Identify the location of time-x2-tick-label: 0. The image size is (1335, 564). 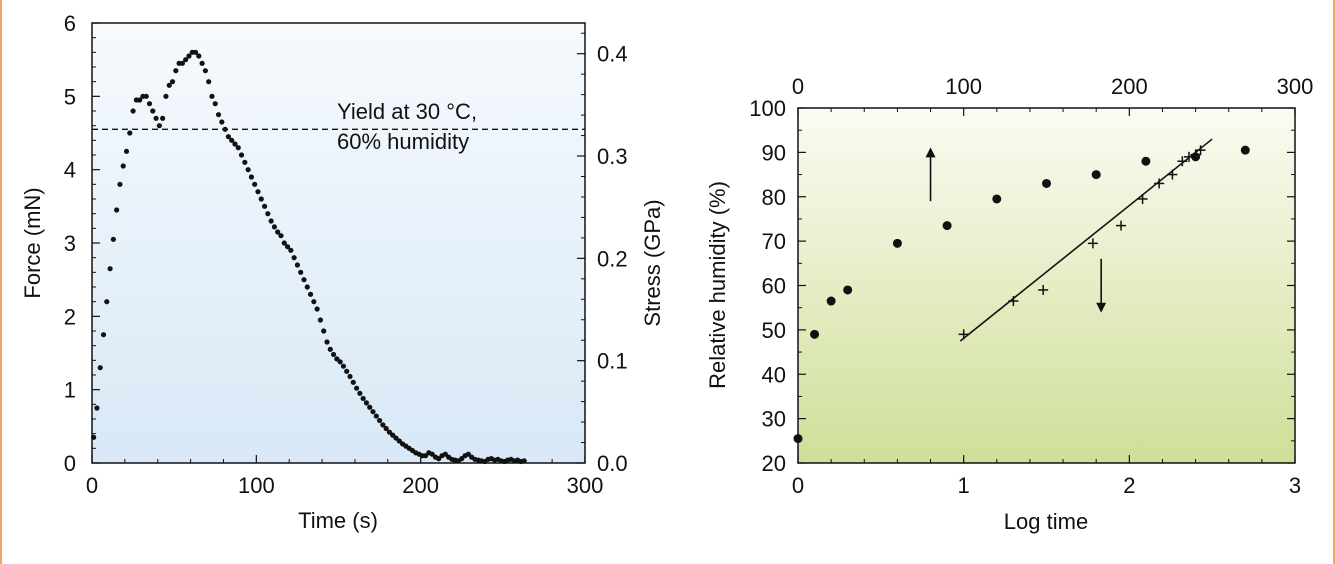
(798, 86).